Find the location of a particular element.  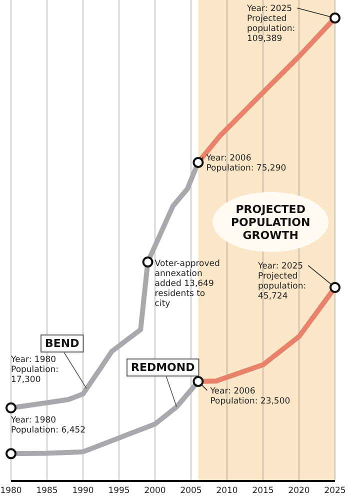

annotation: Year: 2025 Projected population: 109,389 is located at coordinates (271, 24).